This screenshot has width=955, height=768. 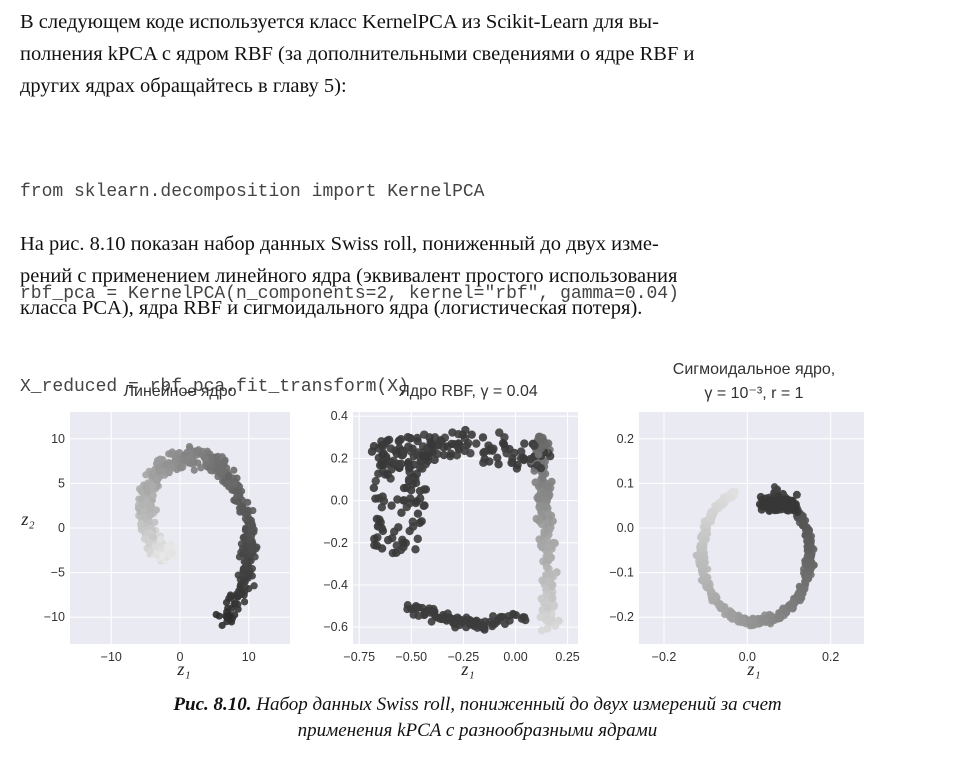 I want to click on text-line: других ядрах обращайтесь в главу 5):, so click(x=477, y=86).